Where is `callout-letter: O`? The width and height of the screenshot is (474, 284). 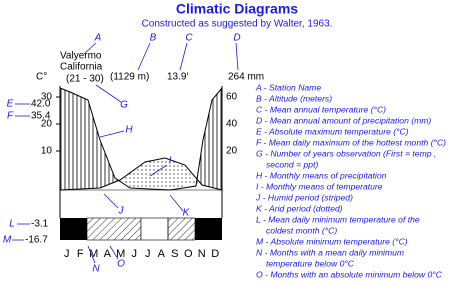 callout-letter: O is located at coordinates (121, 264).